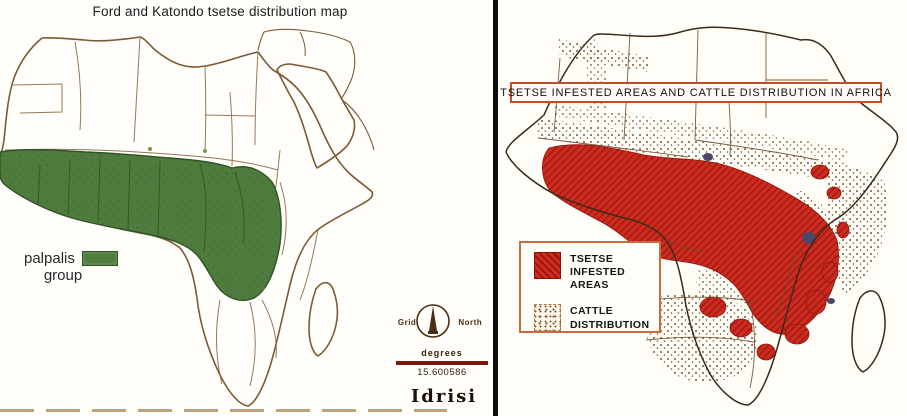  I want to click on scale-bar, so click(442, 363).